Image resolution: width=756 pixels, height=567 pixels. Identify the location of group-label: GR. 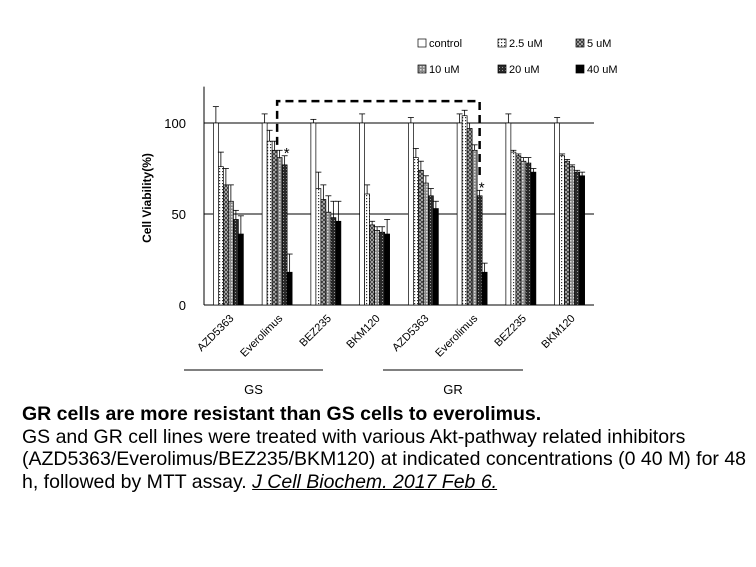
(453, 389).